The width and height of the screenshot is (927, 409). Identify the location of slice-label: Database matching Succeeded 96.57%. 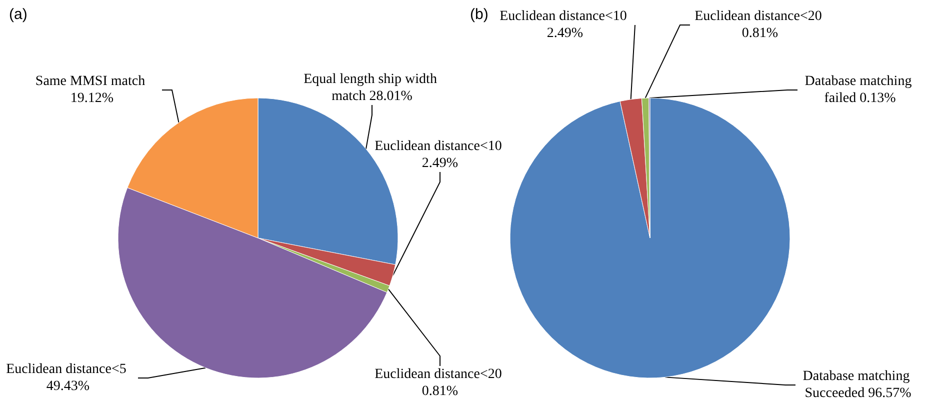
(858, 385).